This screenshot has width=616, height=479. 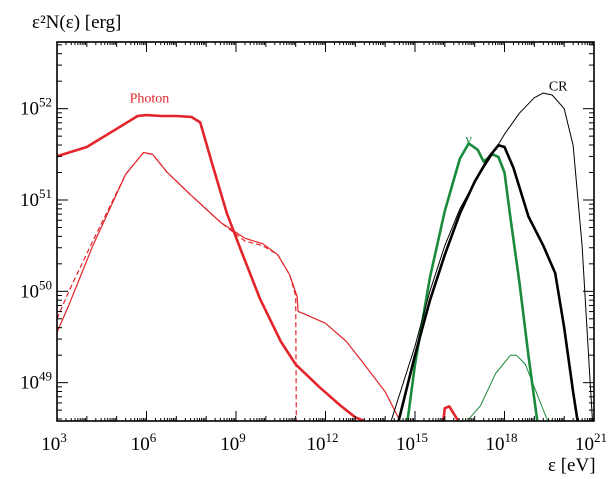 I want to click on series-neutrino-thin, so click(x=508, y=387).